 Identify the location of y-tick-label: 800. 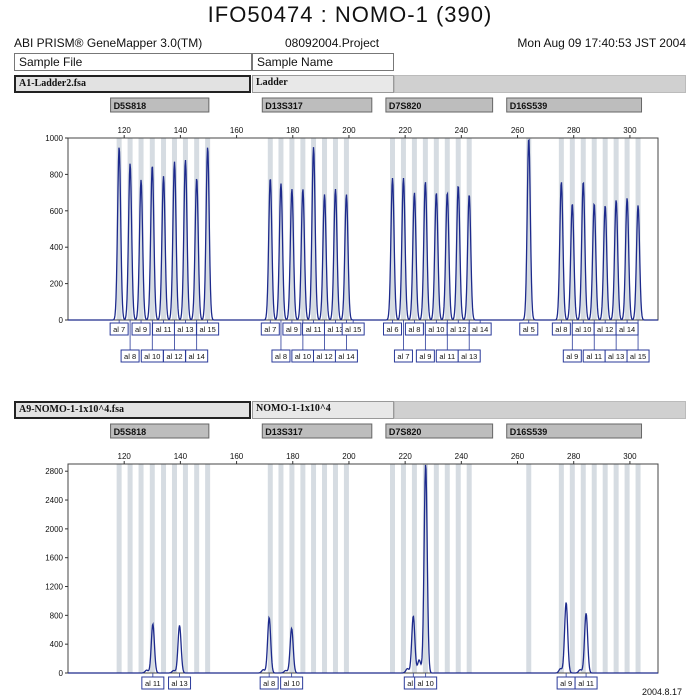
(57, 615).